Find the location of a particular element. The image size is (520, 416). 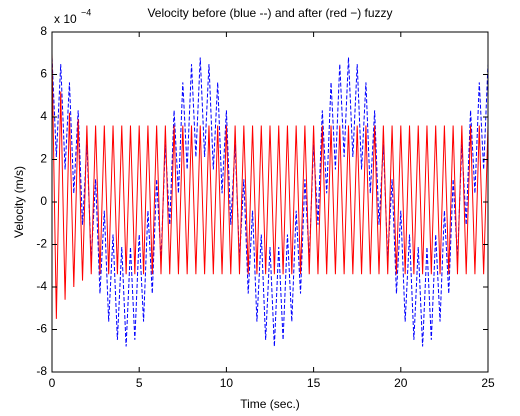

y-tick-label: 2 is located at coordinates (43, 159).